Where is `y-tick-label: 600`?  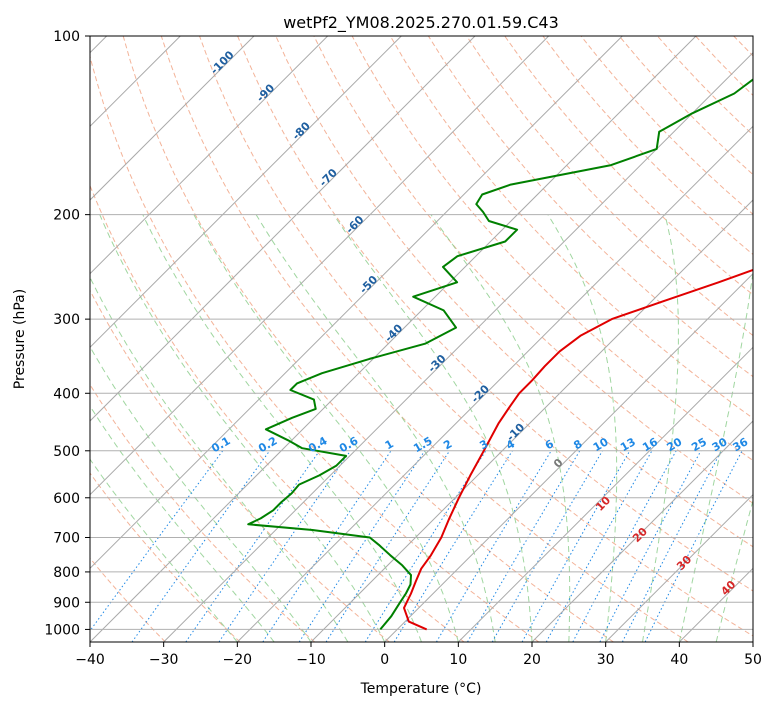 y-tick-label: 600 is located at coordinates (66, 499).